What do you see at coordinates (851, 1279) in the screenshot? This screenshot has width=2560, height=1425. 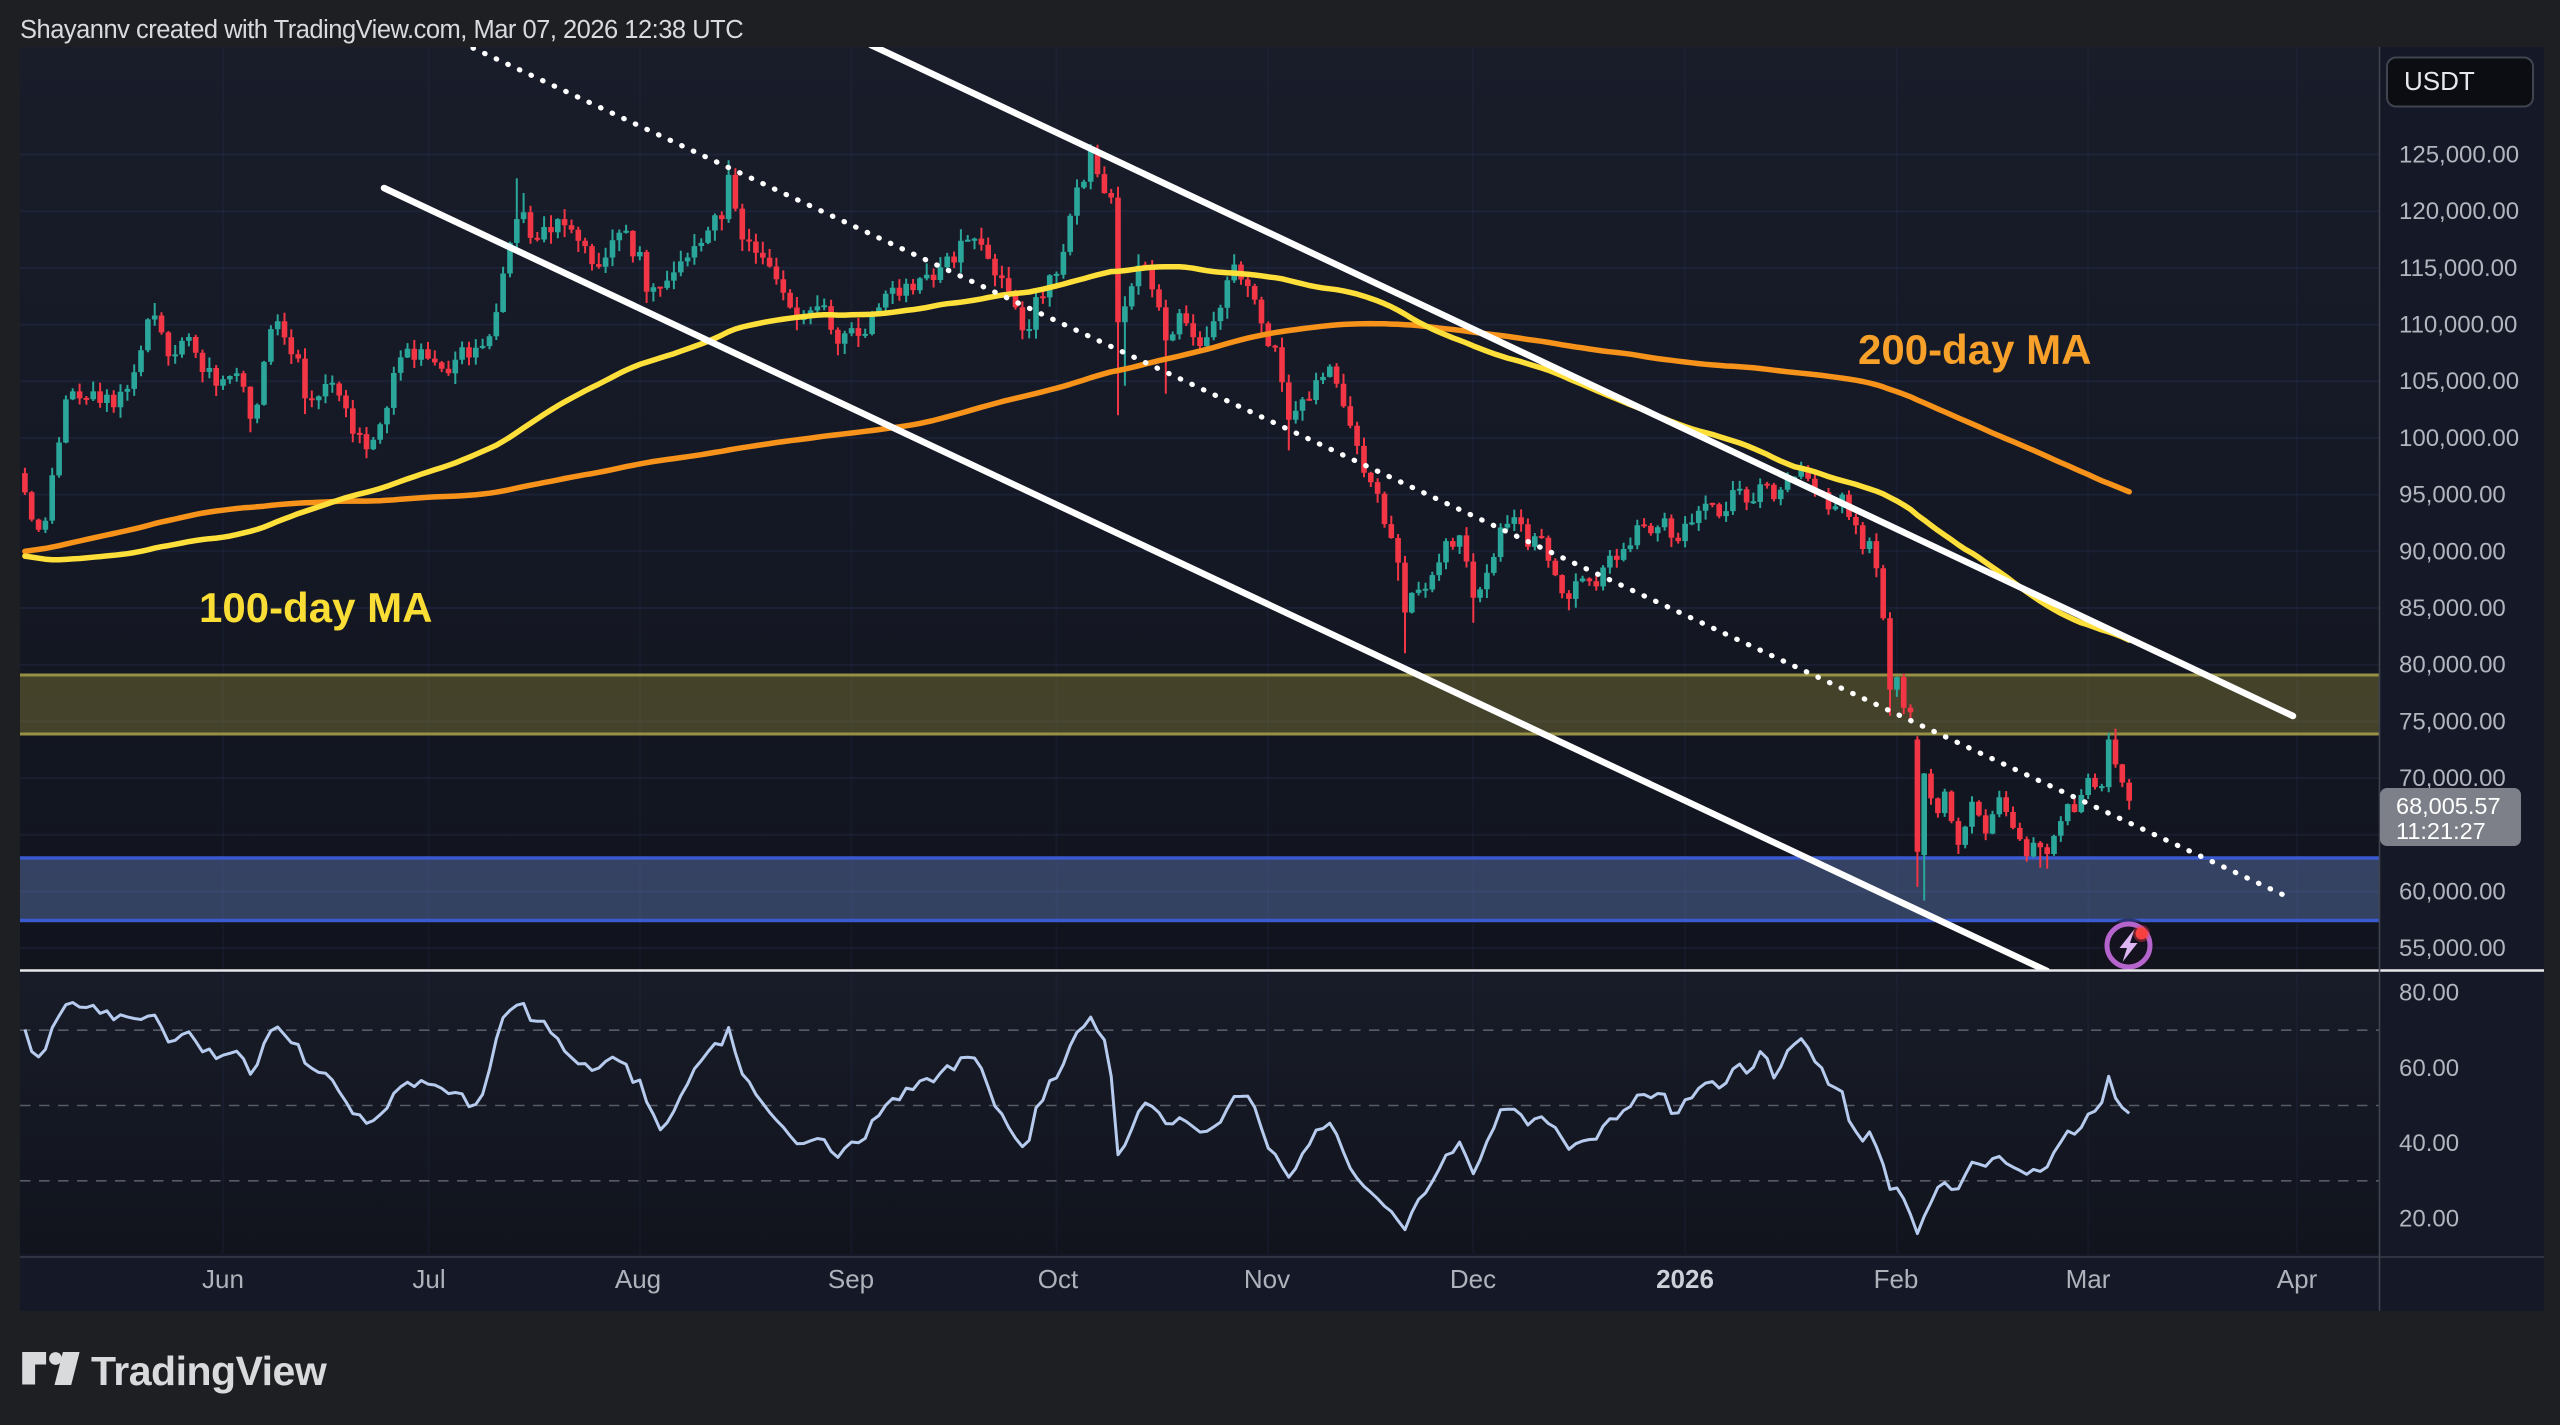 I see `svg-text: Sep` at bounding box center [851, 1279].